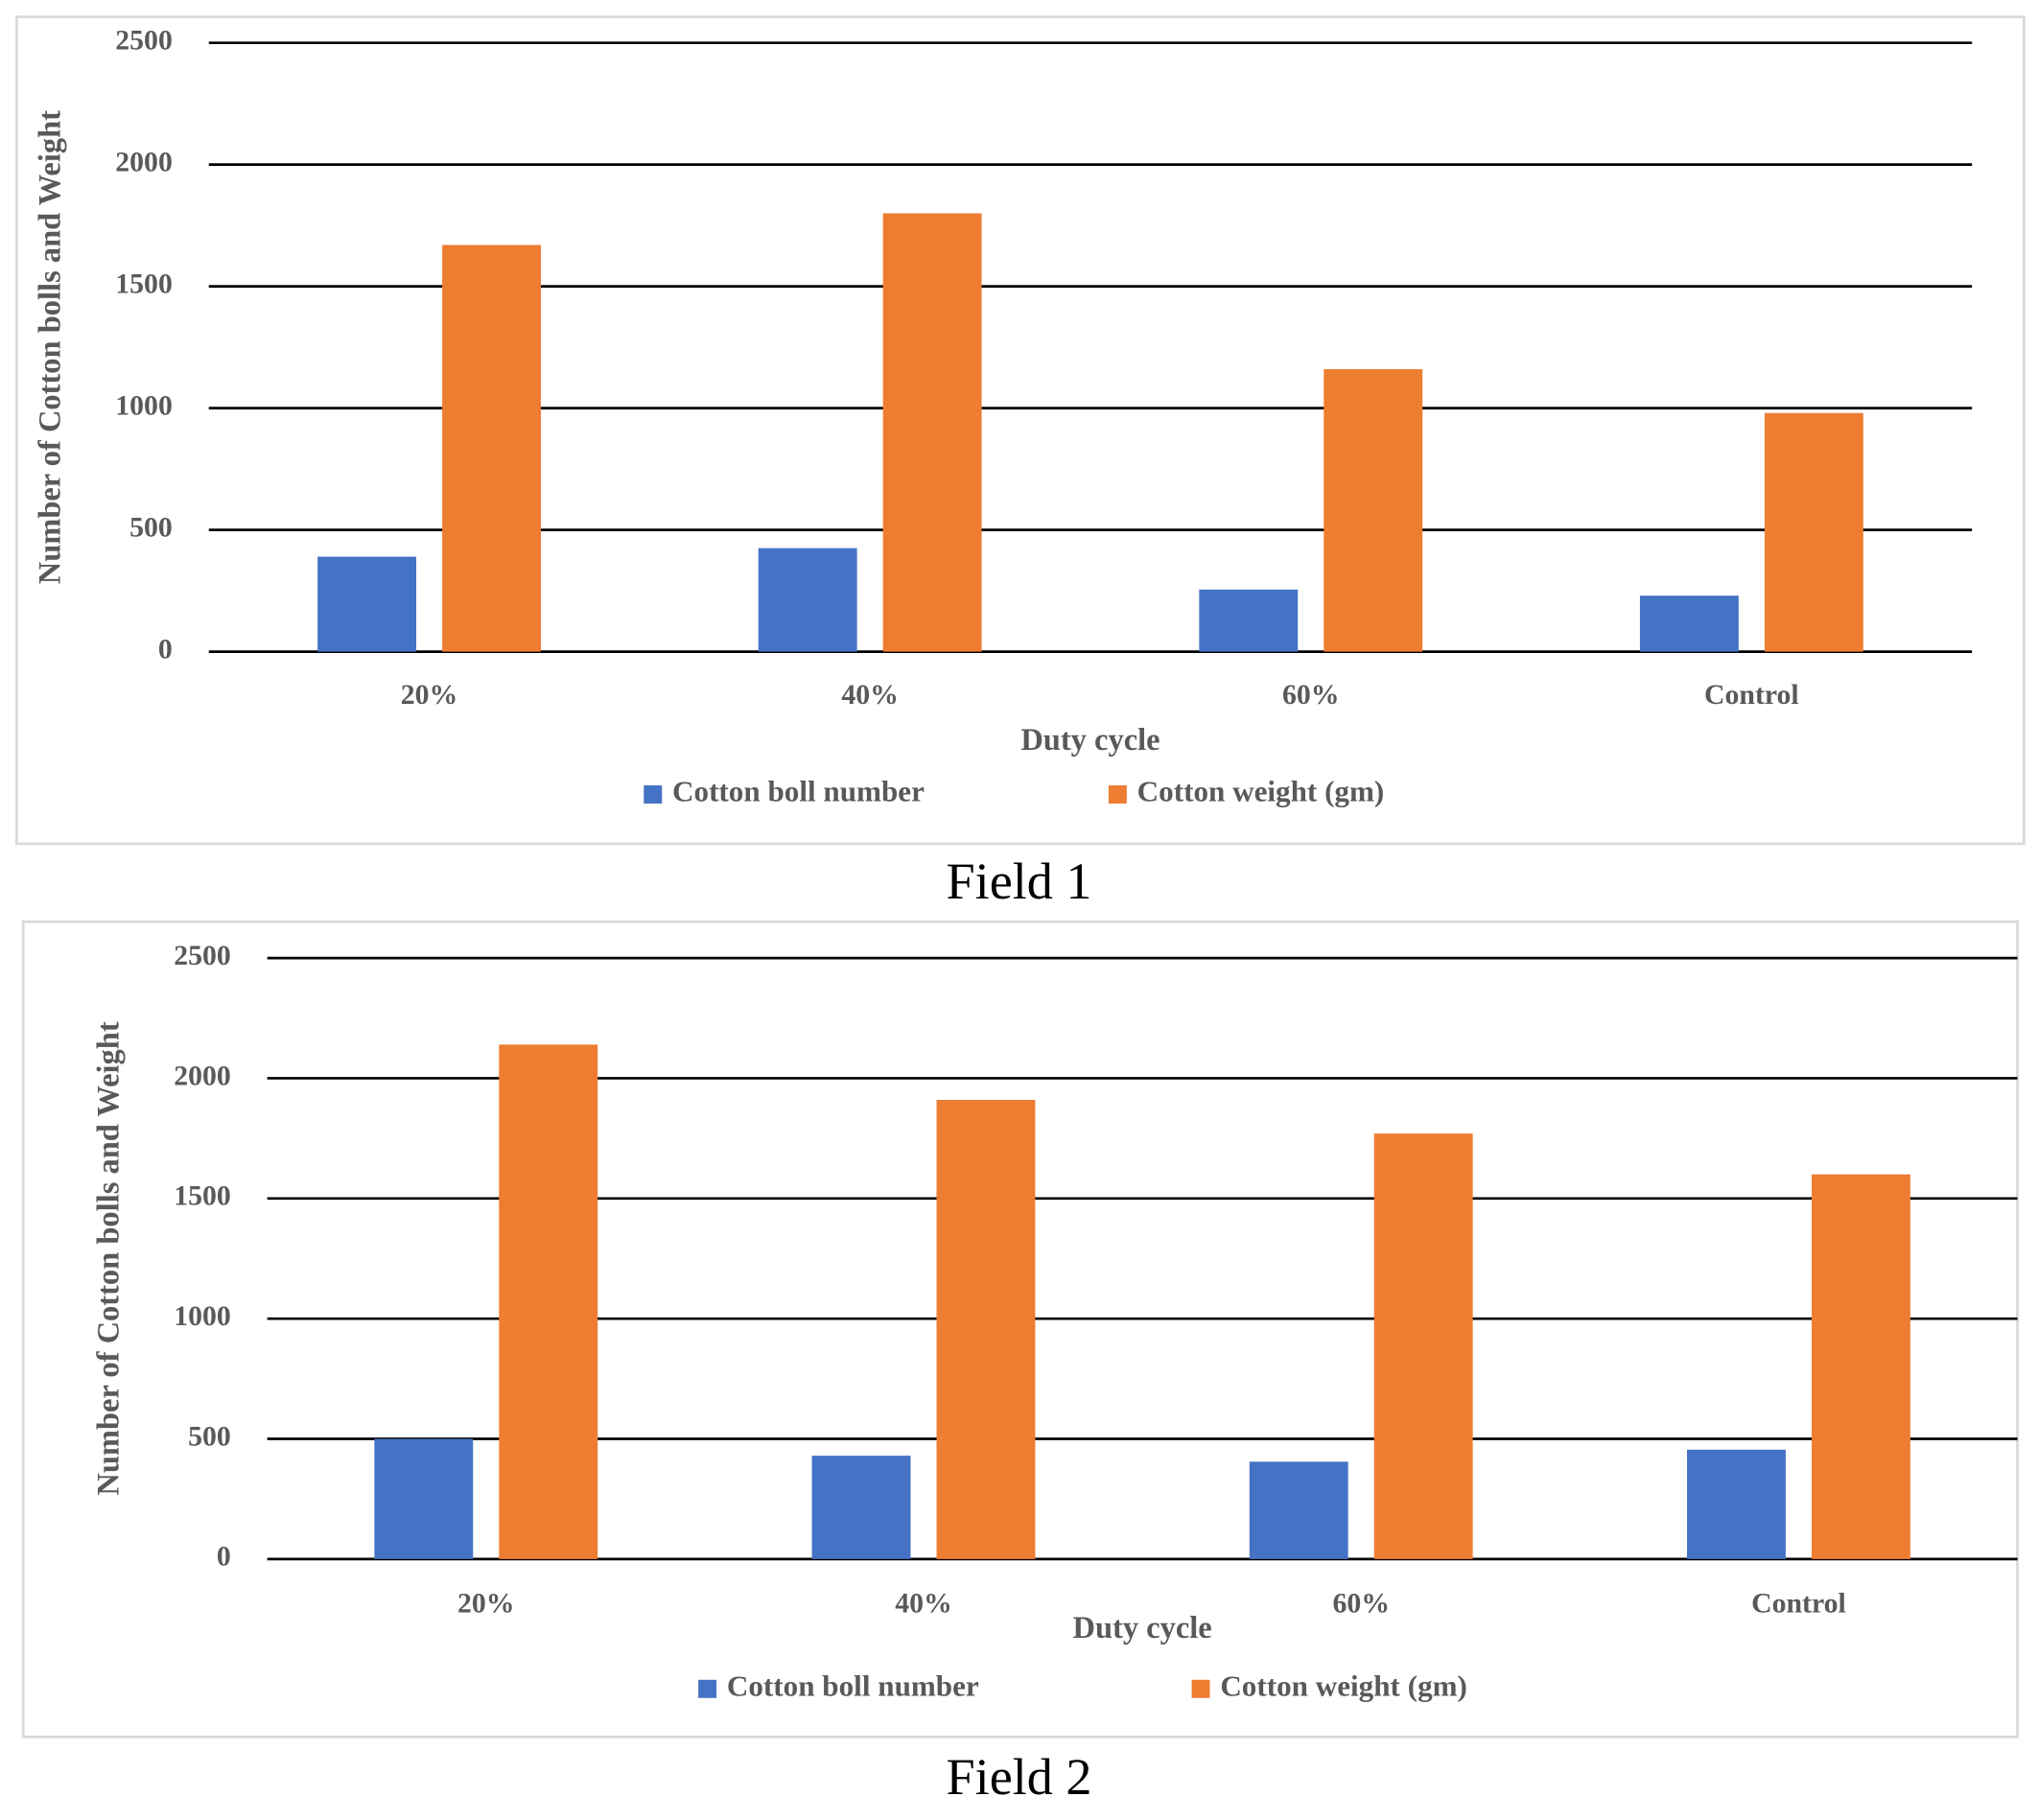 The image size is (2038, 1820). What do you see at coordinates (1020, 881) in the screenshot?
I see `figure-caption: Field 1` at bounding box center [1020, 881].